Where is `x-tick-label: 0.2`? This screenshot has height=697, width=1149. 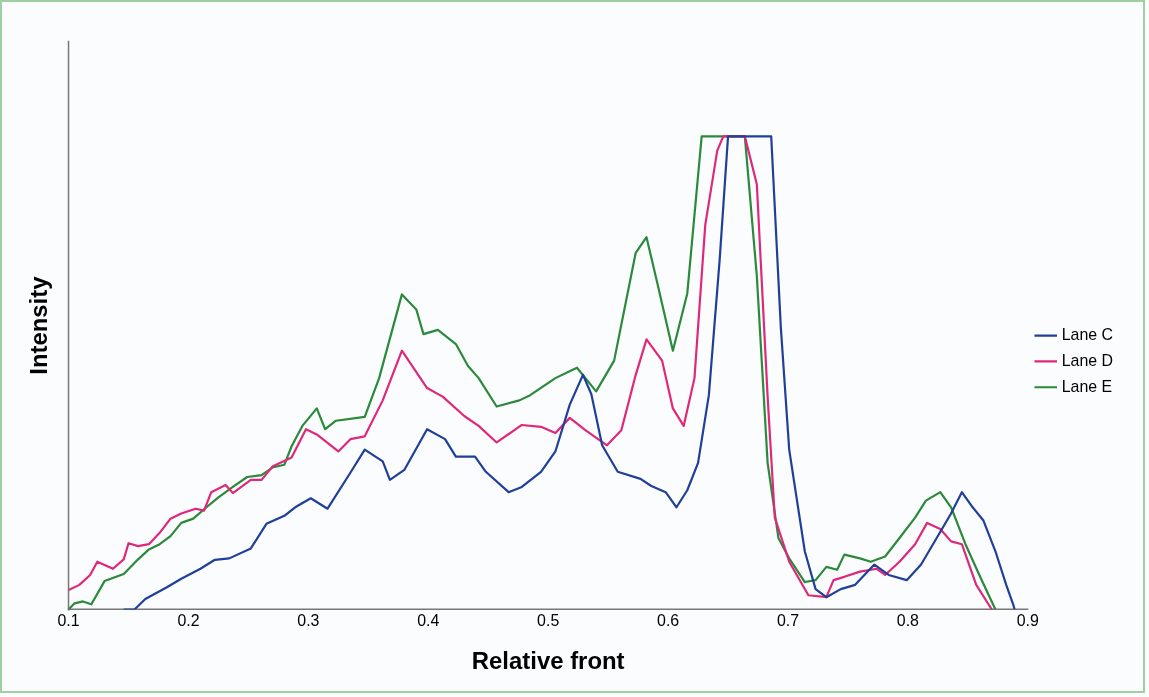
x-tick-label: 0.2 is located at coordinates (188, 621).